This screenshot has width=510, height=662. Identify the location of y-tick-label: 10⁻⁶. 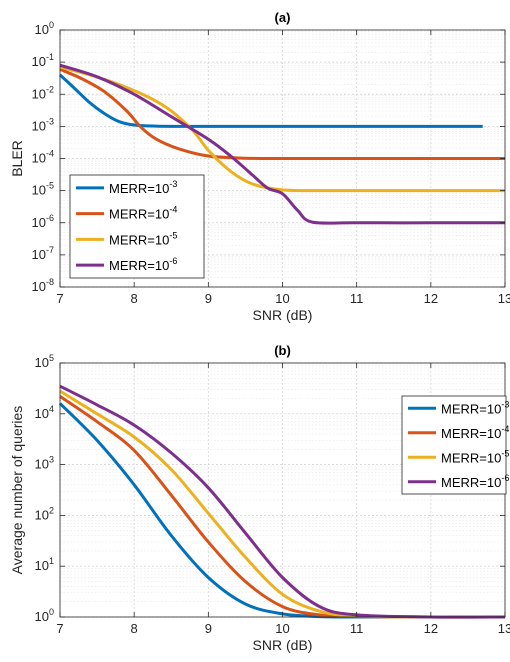
(43, 221).